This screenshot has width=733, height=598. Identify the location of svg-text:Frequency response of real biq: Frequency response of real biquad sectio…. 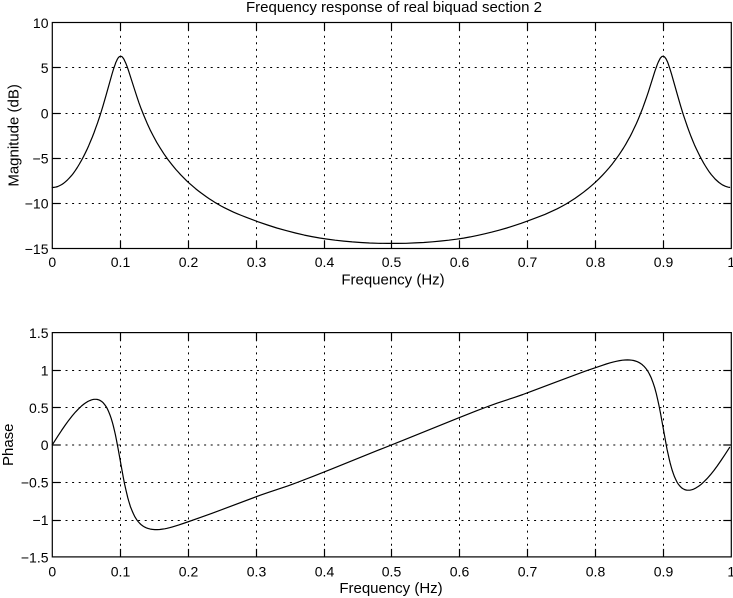
(394, 8).